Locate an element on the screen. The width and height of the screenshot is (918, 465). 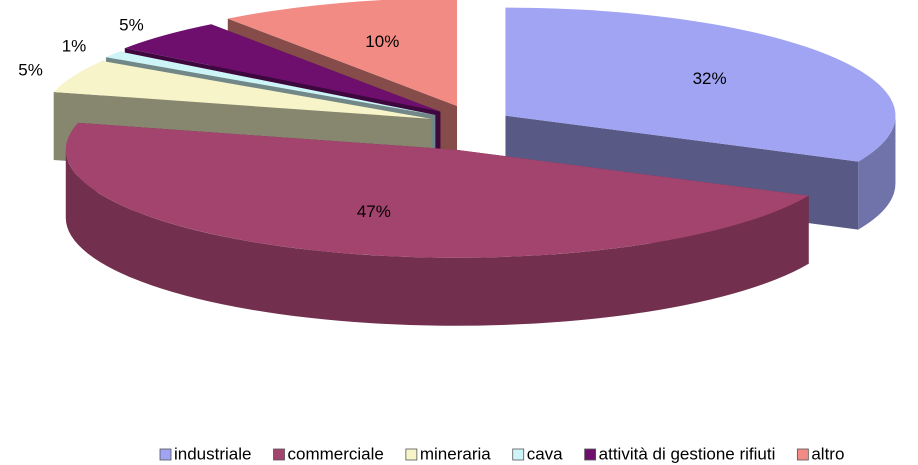
data-label: 1% is located at coordinates (74, 46).